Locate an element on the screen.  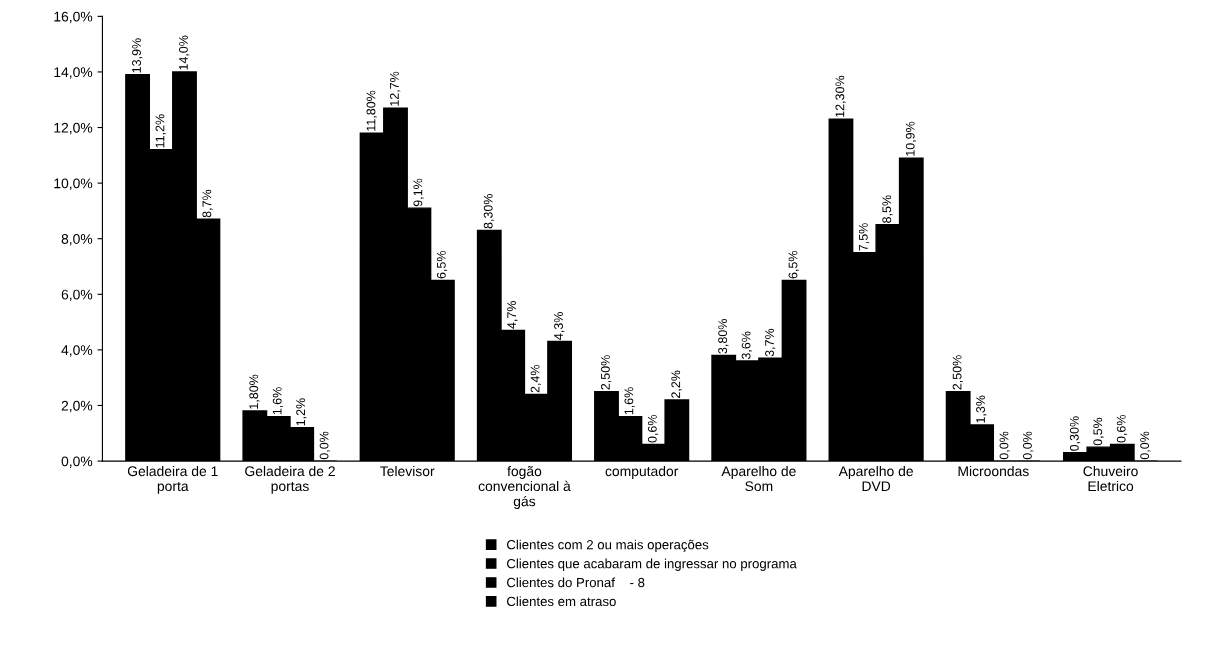
y-tick-label: 14,0% is located at coordinates (73, 73).